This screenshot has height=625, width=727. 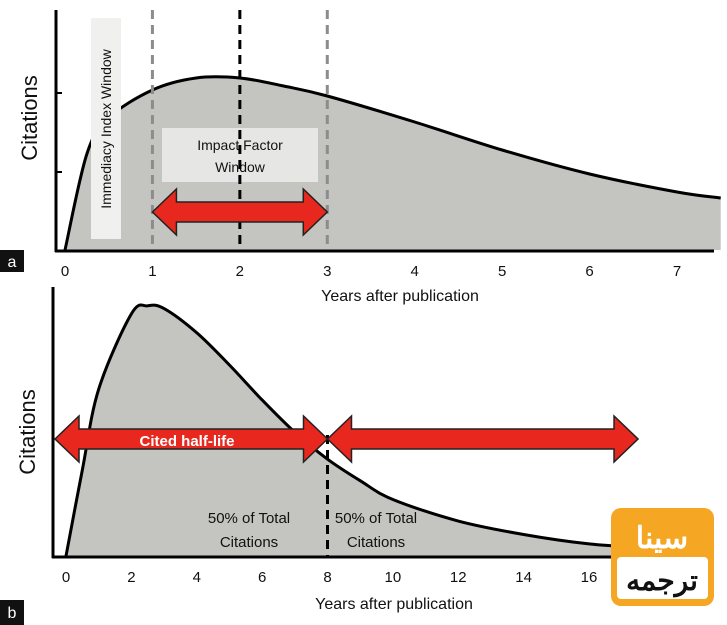 What do you see at coordinates (376, 542) in the screenshot?
I see `right-note-line2: Citations` at bounding box center [376, 542].